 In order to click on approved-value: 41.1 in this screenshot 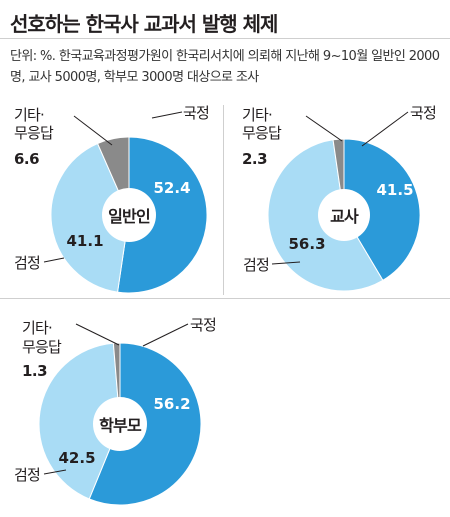, I will do `click(85, 241)`.